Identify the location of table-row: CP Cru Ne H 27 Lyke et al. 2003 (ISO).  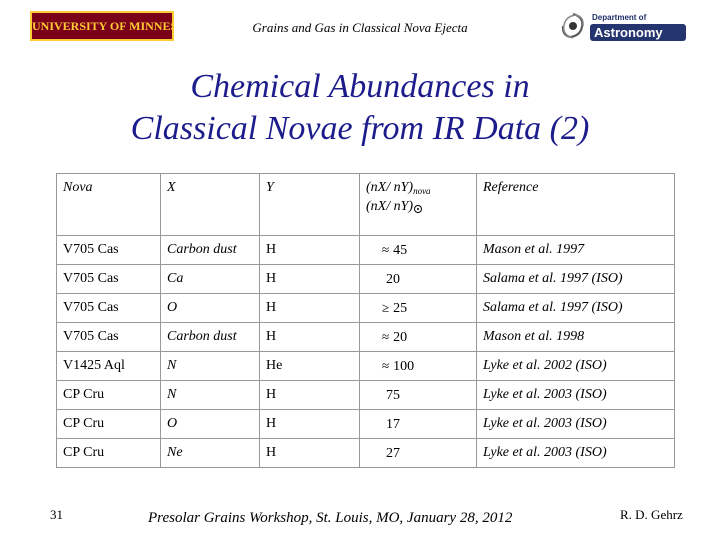
(365, 453).